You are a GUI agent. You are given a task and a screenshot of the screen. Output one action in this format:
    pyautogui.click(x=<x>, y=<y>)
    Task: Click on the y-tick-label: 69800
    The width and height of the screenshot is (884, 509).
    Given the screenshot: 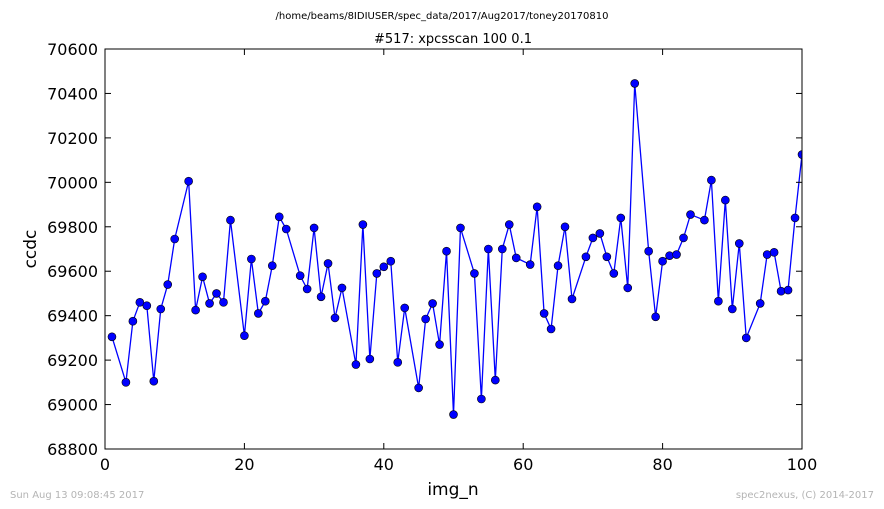 What is the action you would take?
    pyautogui.click(x=72, y=227)
    